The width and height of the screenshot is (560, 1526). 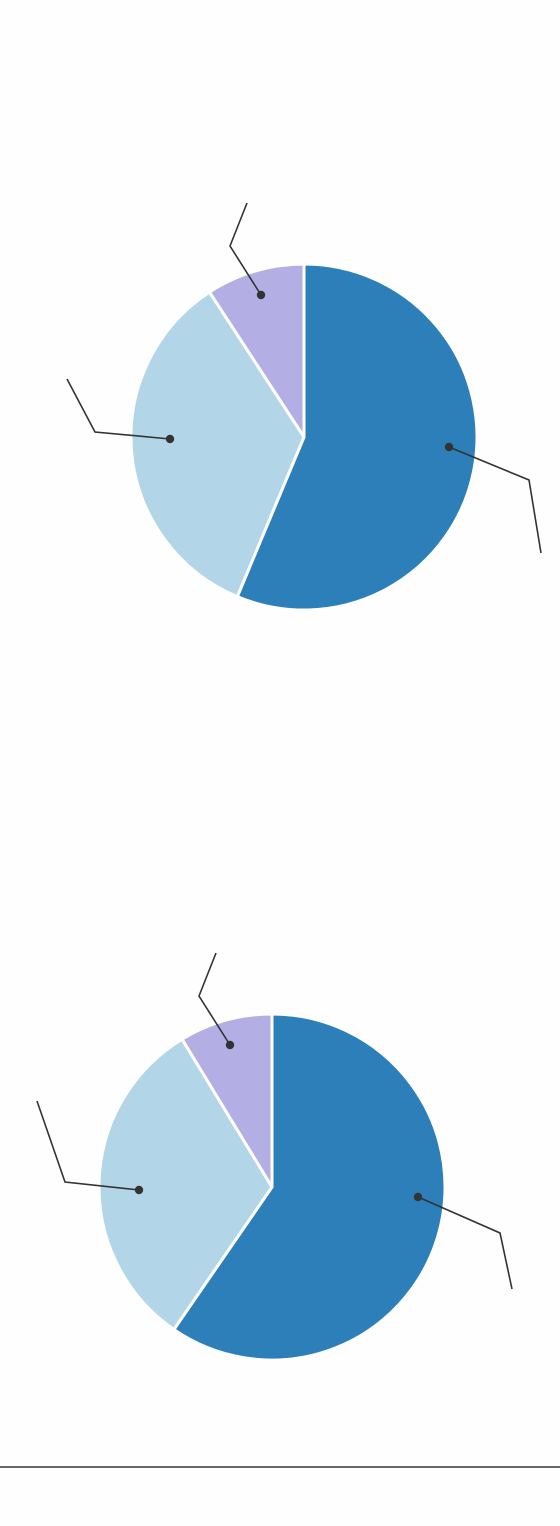 I want to click on pie-1-leader-line-purple, so click(x=245, y=249).